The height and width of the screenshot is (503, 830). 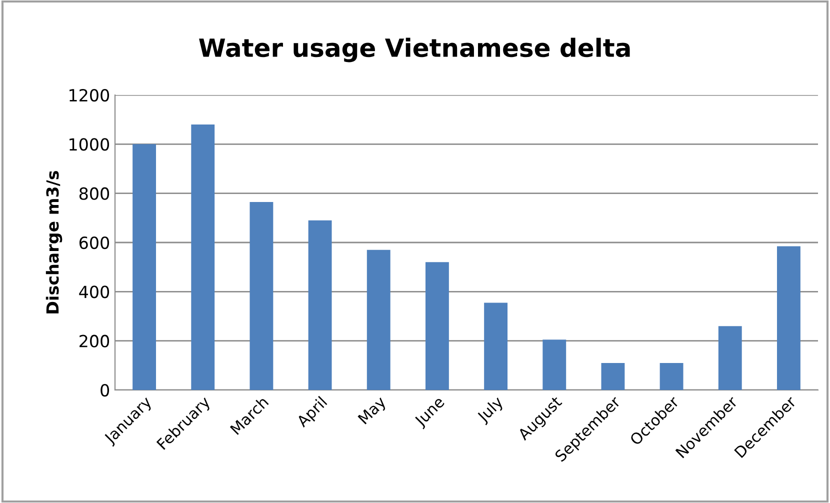 I want to click on y-tick-label: 1200, so click(x=90, y=95).